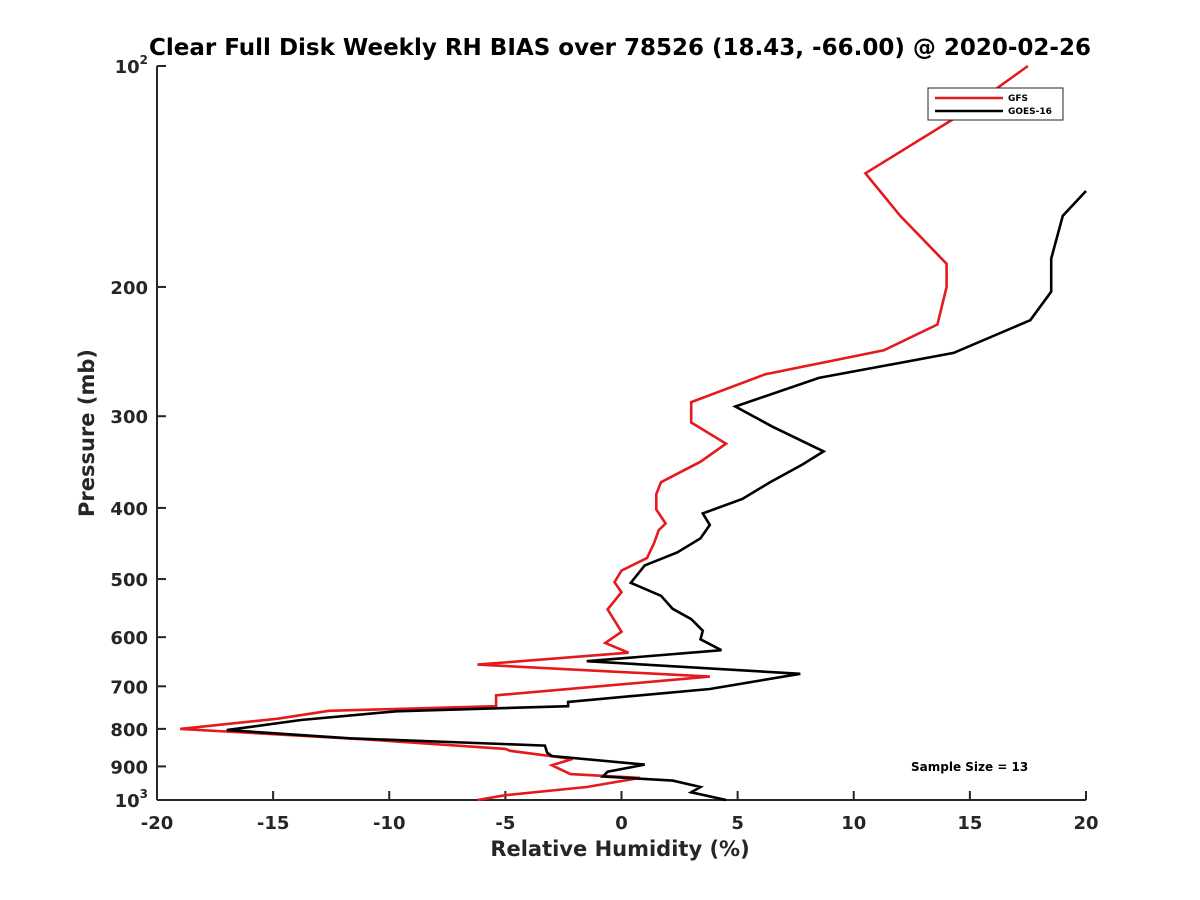 The image size is (1200, 900). I want to click on legend: GFS GOES-16, so click(995, 104).